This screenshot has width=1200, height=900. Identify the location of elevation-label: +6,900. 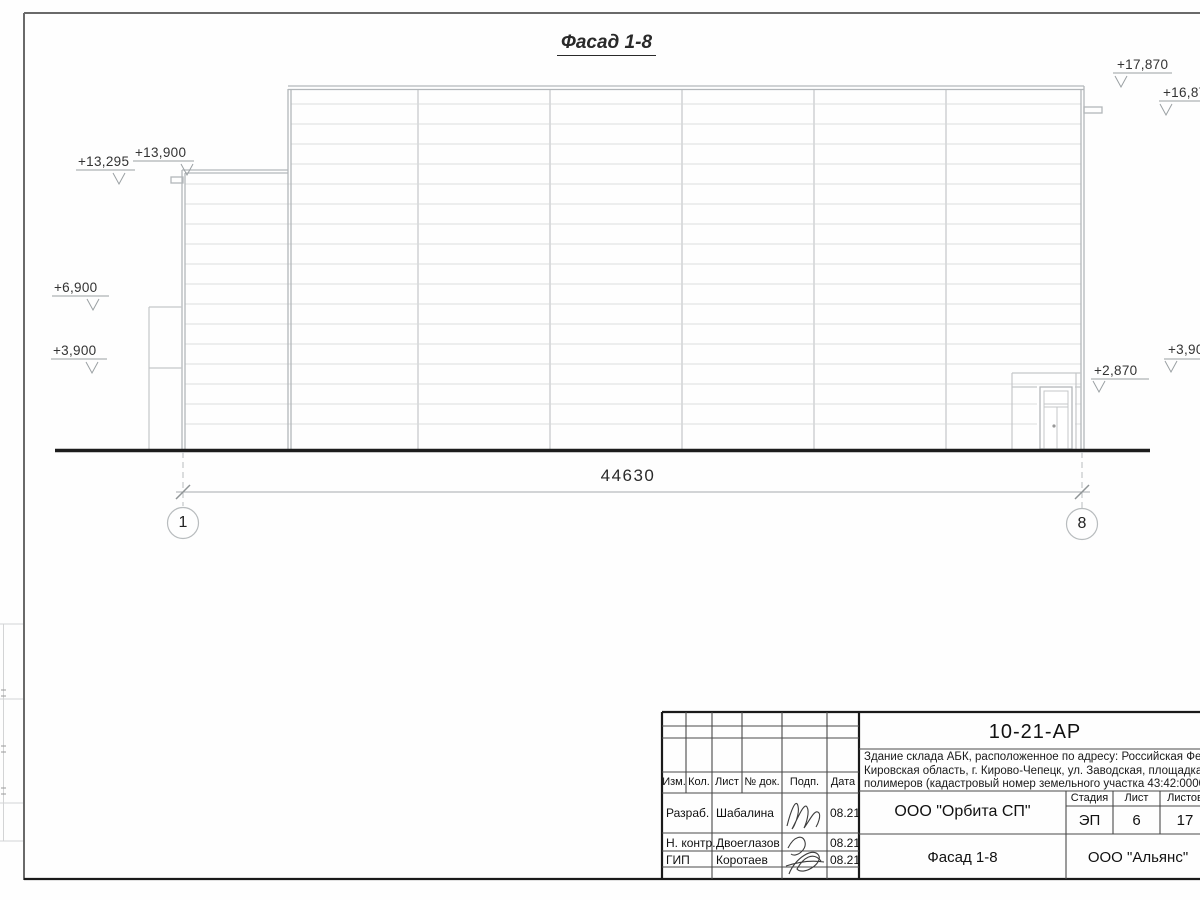
(76, 287).